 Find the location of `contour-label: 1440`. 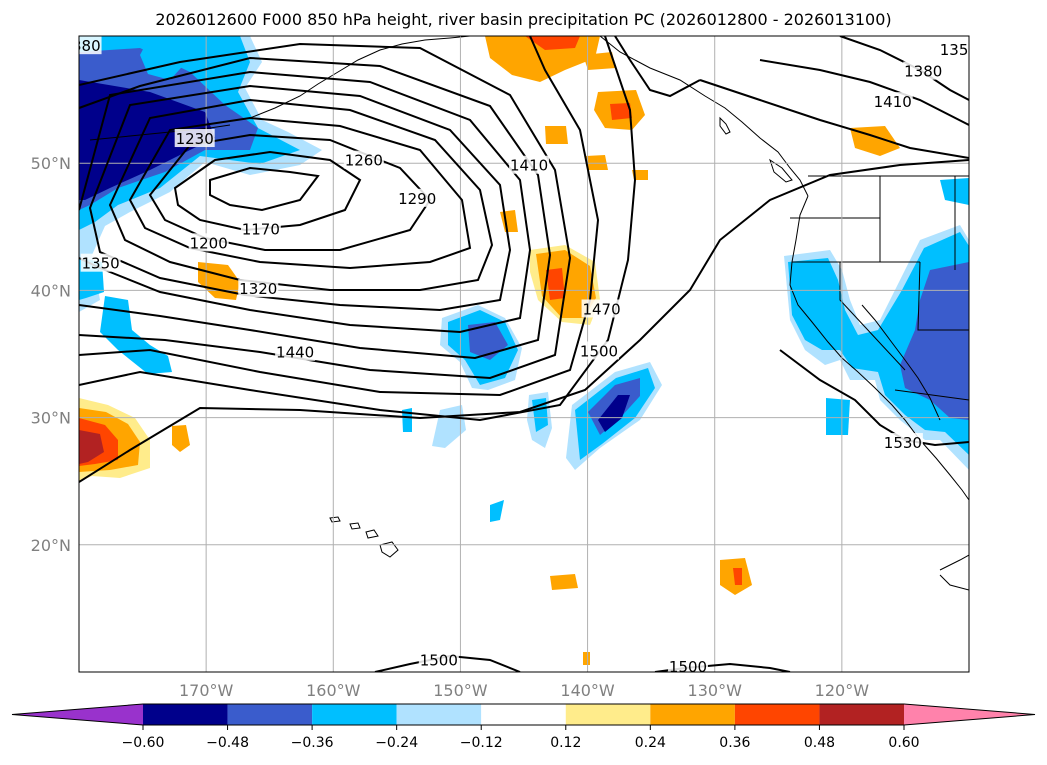

contour-label: 1440 is located at coordinates (295, 353).